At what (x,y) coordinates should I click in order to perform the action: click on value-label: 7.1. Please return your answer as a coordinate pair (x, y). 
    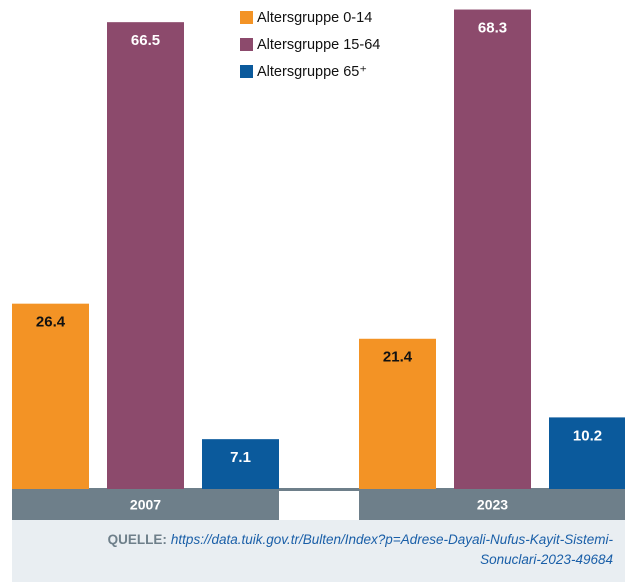
    Looking at the image, I should click on (240, 457).